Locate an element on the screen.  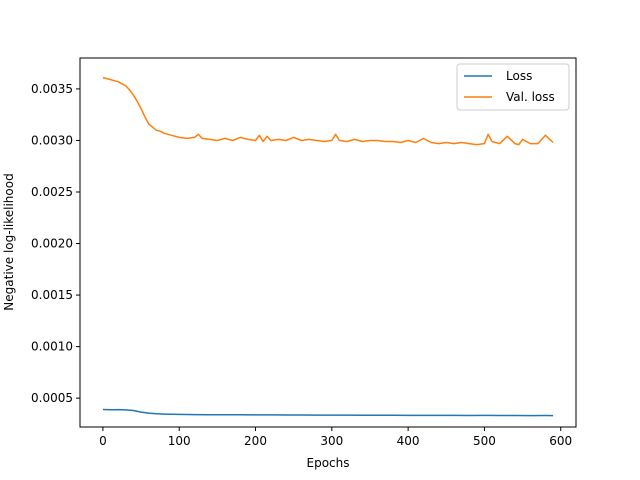
y-tick-label: 0.0030 is located at coordinates (52, 140).